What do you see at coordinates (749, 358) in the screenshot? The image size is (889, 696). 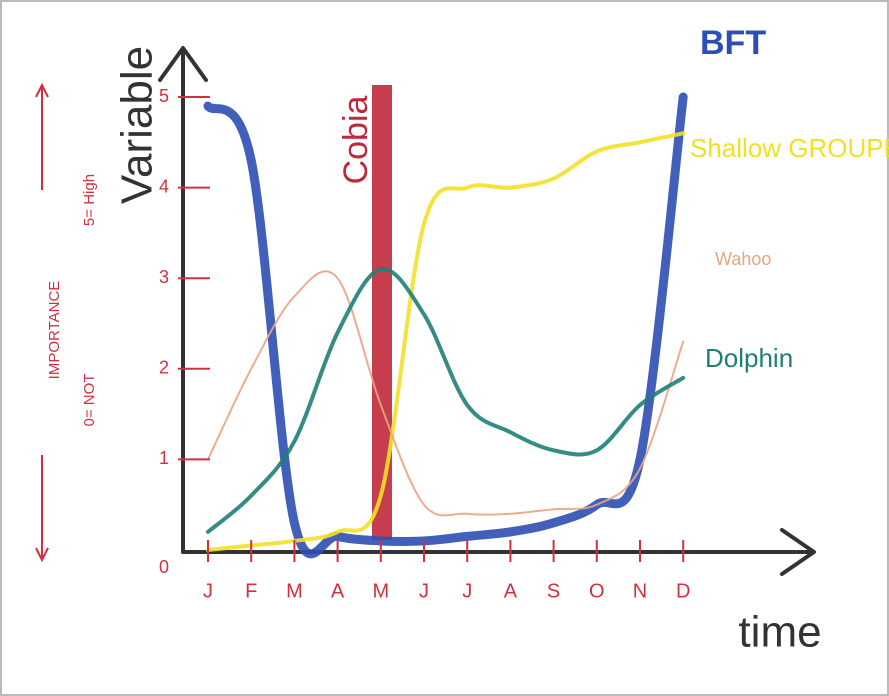 I see `series-label: Dolphin` at bounding box center [749, 358].